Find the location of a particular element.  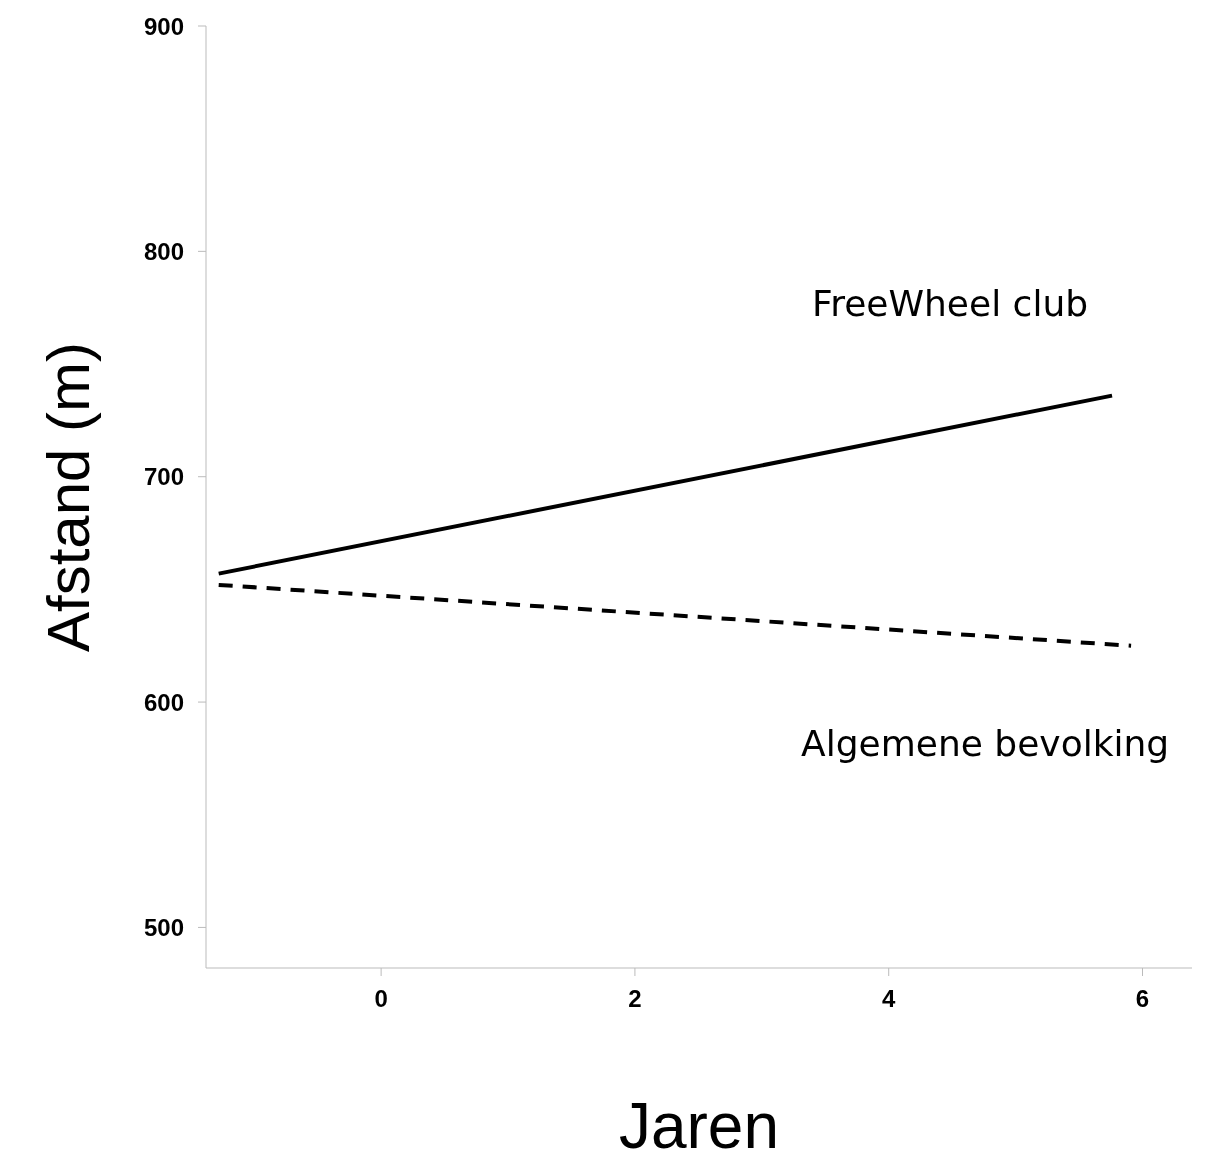

x-tick-label: 0 is located at coordinates (381, 999).